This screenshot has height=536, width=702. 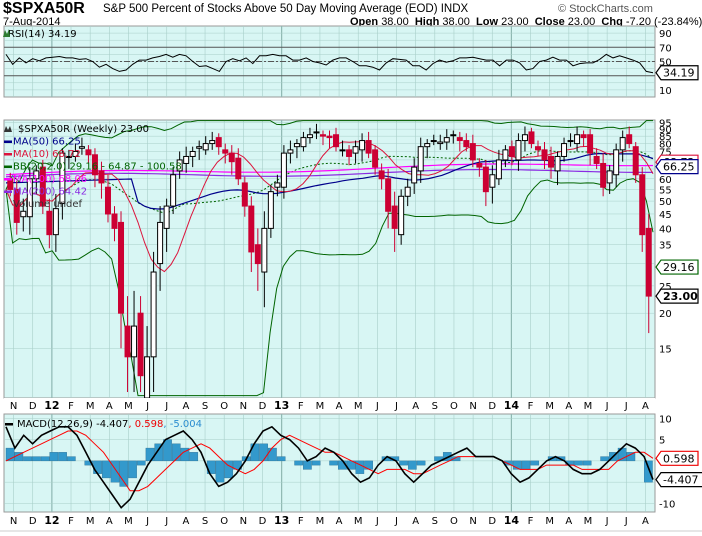 What do you see at coordinates (243, 521) in the screenshot?
I see `x-axis-label: N` at bounding box center [243, 521].